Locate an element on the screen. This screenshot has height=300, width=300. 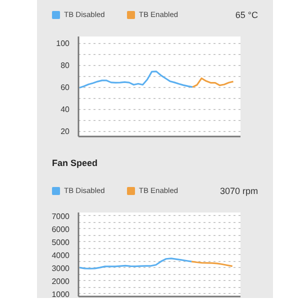
y-tick-label: 4000 is located at coordinates (61, 255).